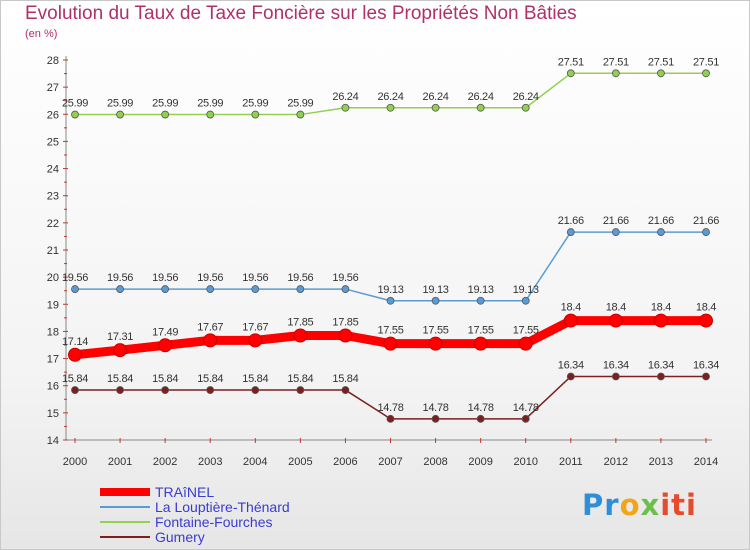 This screenshot has width=750, height=550. What do you see at coordinates (165, 462) in the screenshot?
I see `x-tick-label: 2002` at bounding box center [165, 462].